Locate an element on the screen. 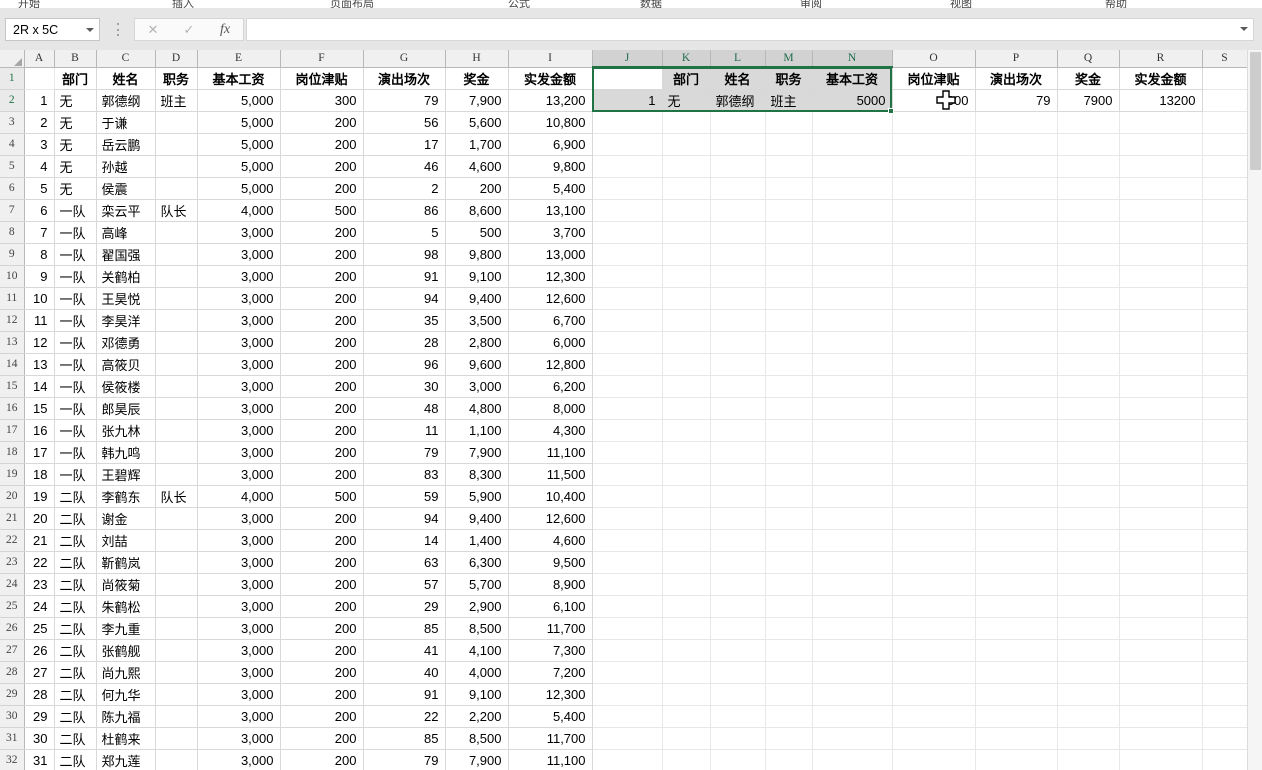 The height and width of the screenshot is (770, 1262). cell-c4: 岳云鹏 is located at coordinates (126, 144).